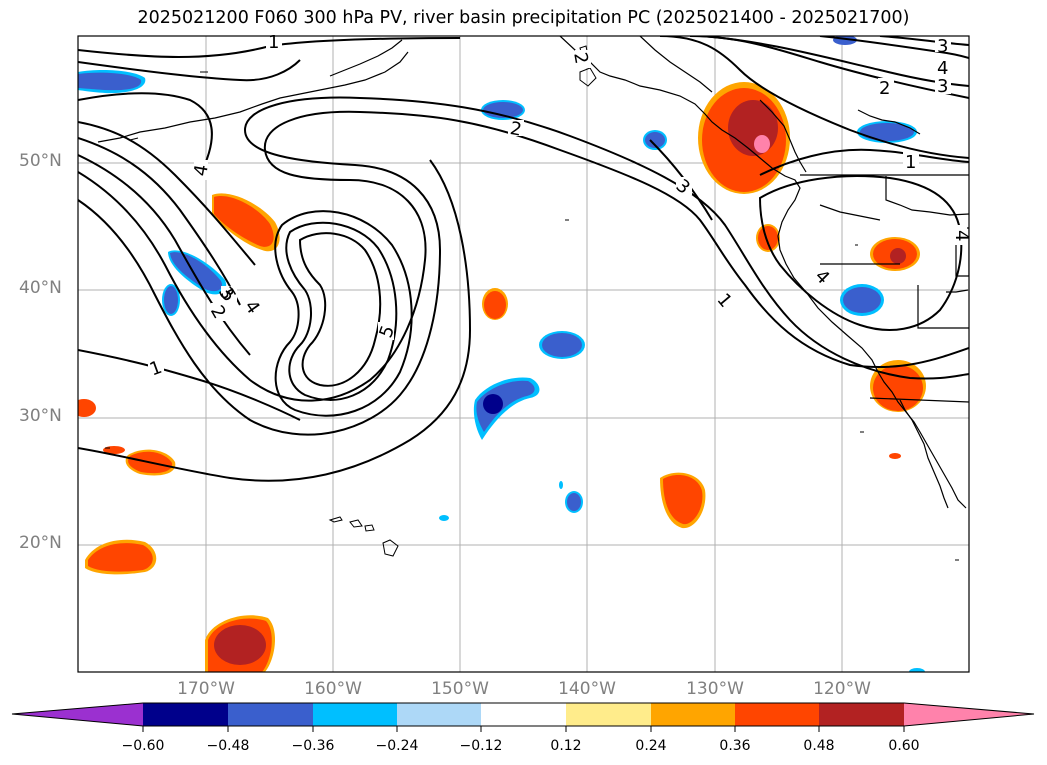 This screenshot has width=1047, height=765. I want to click on colorbar-arrow-right, so click(969, 714).